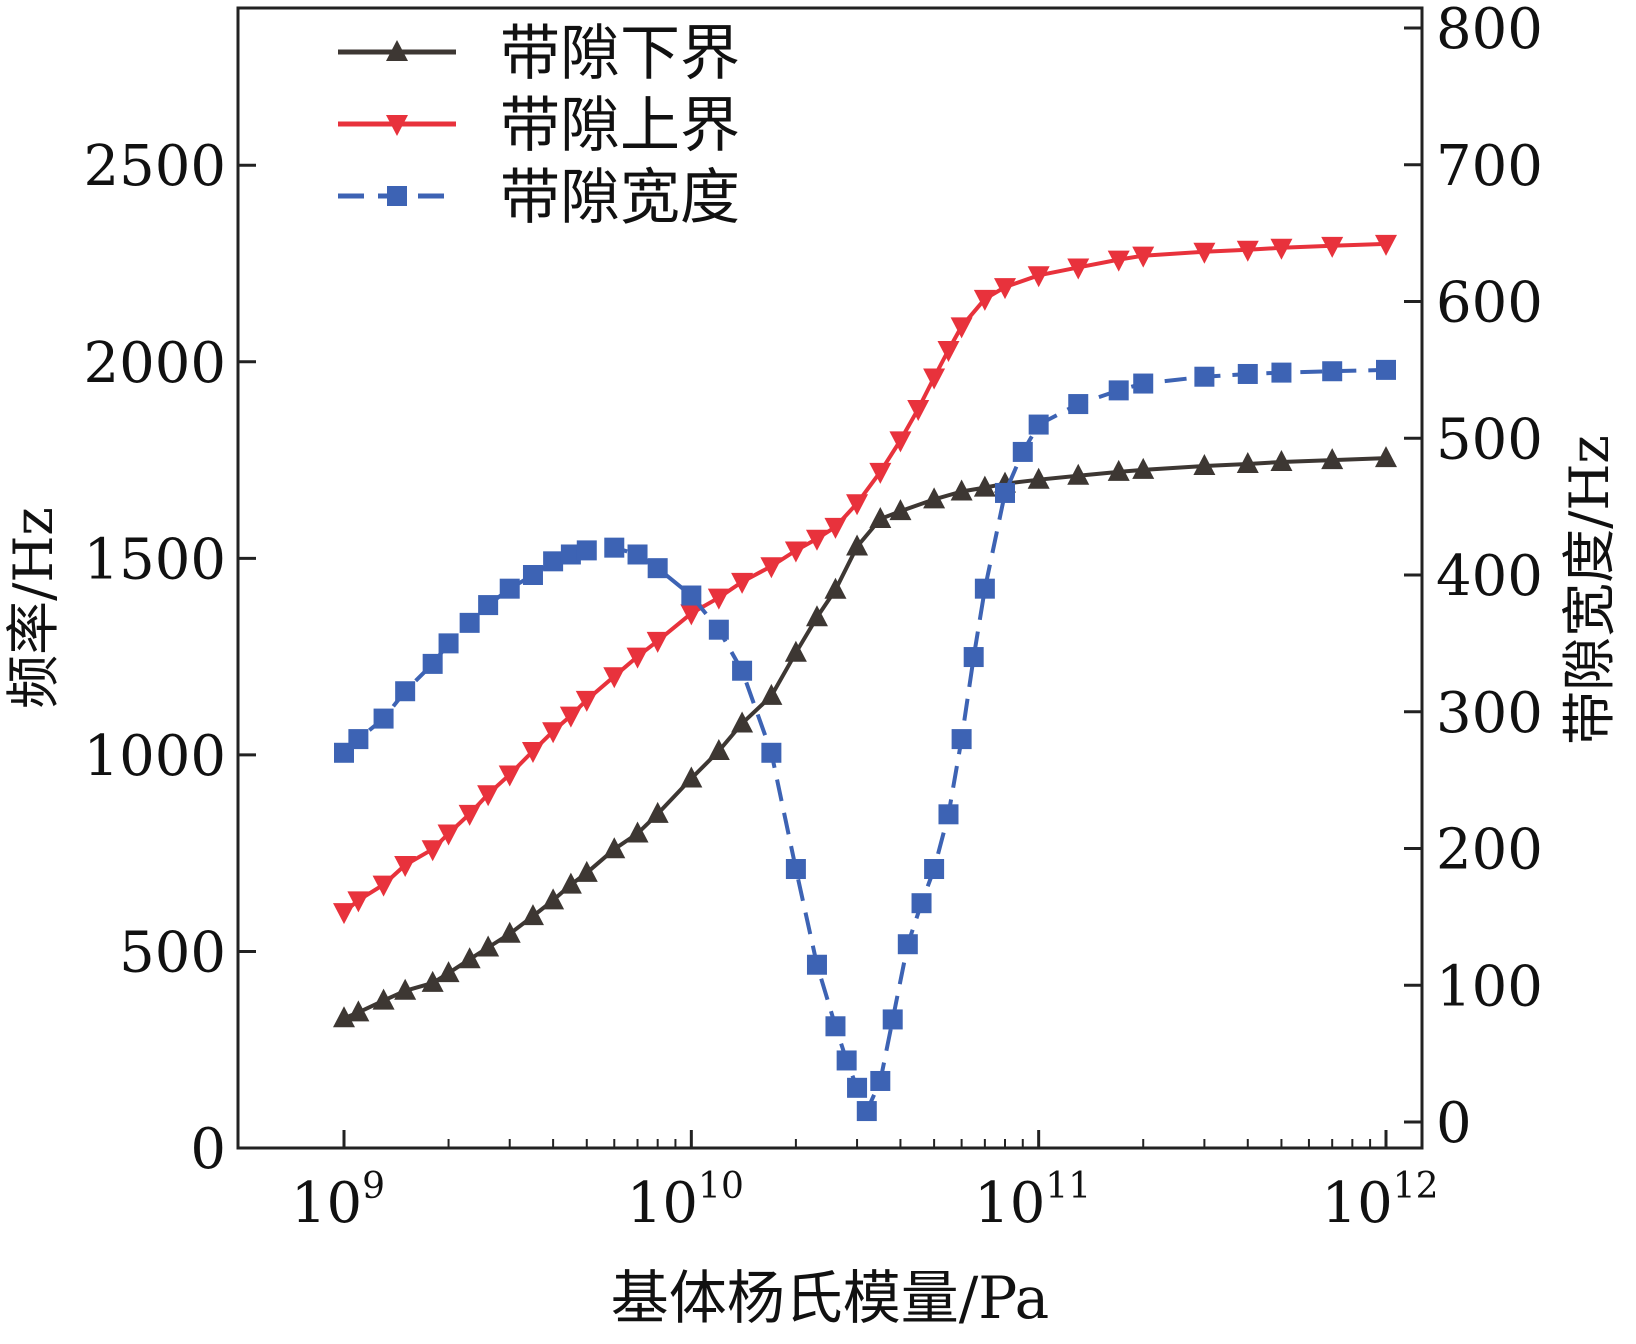 The height and width of the screenshot is (1344, 1636). What do you see at coordinates (620, 126) in the screenshot?
I see `legend-label: 带隙上界` at bounding box center [620, 126].